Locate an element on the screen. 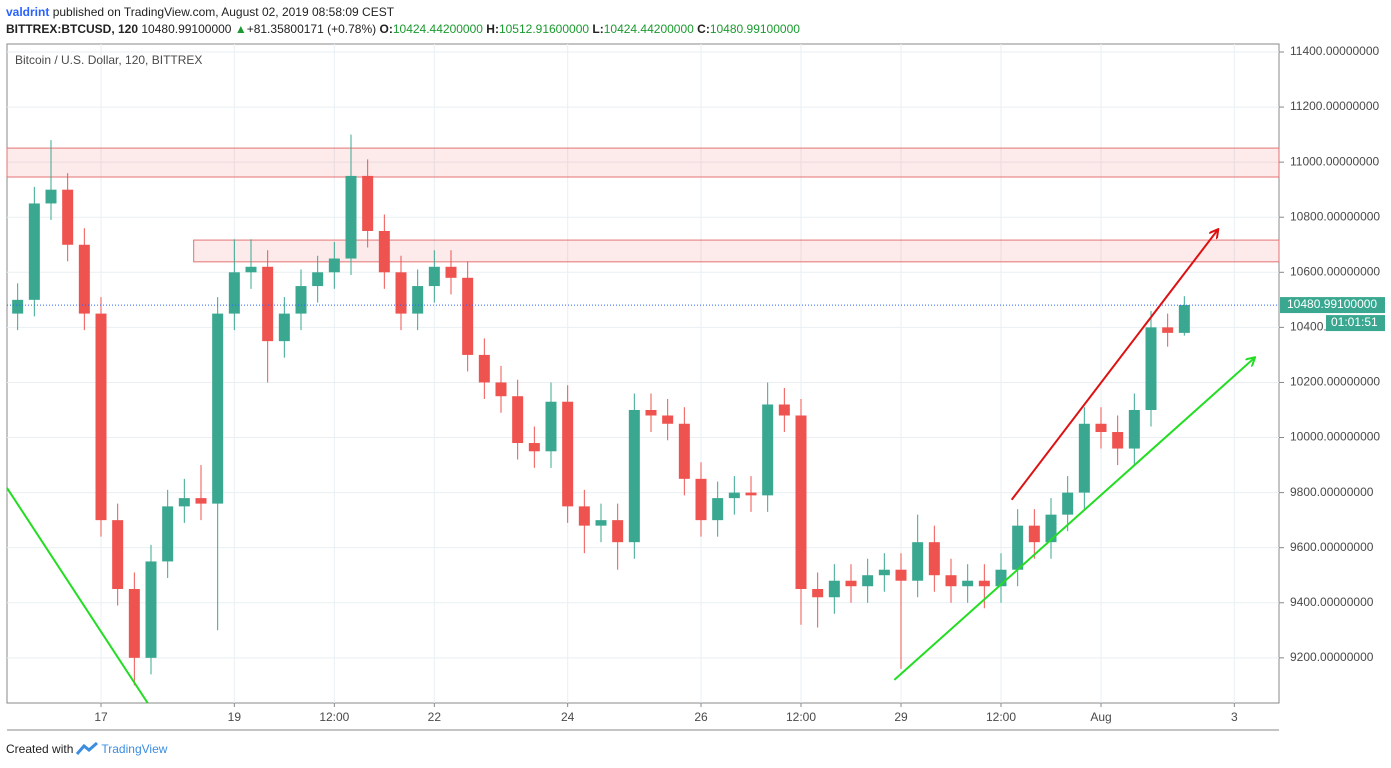 The image size is (1391, 768). change: +81.35800171 (+0.78%) is located at coordinates (311, 29).